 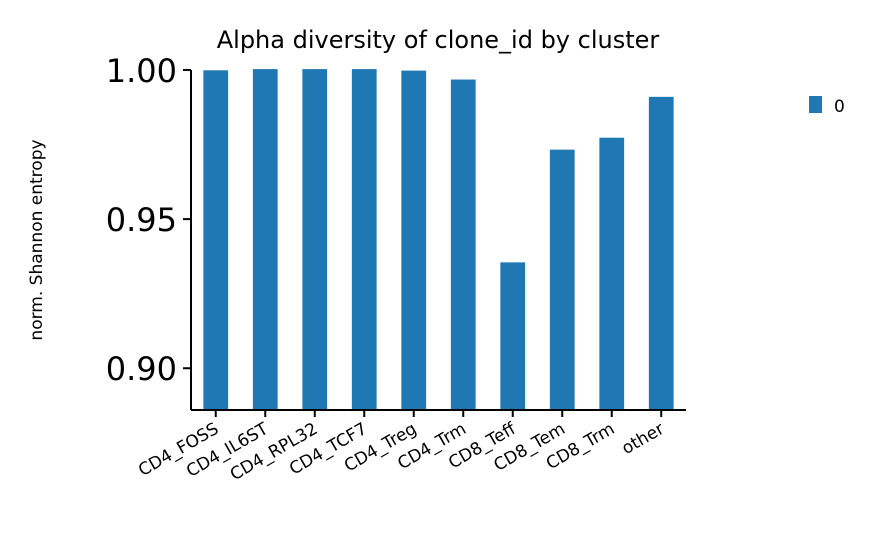 What do you see at coordinates (612, 273) in the screenshot?
I see `bar-CD8_Trm` at bounding box center [612, 273].